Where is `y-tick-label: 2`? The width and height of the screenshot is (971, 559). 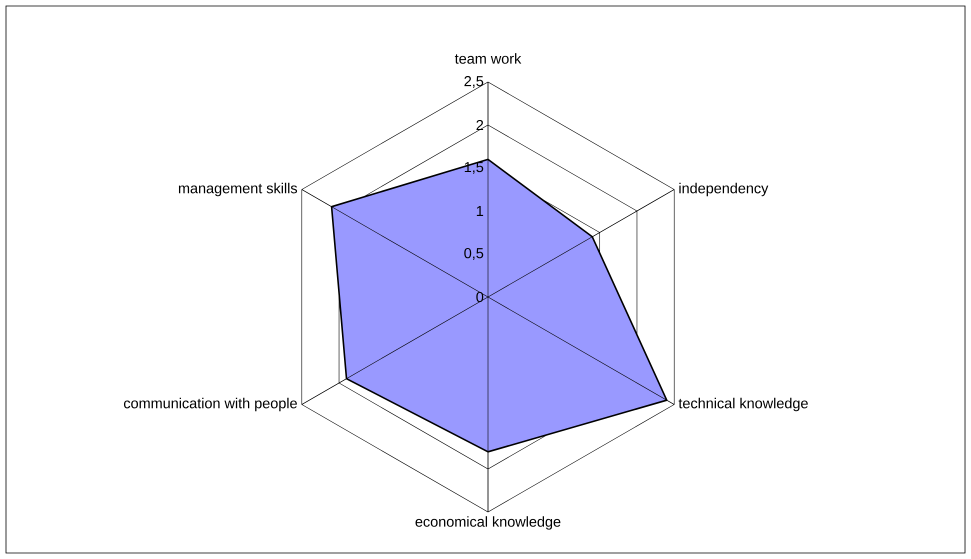 y-tick-label: 2 is located at coordinates (480, 125).